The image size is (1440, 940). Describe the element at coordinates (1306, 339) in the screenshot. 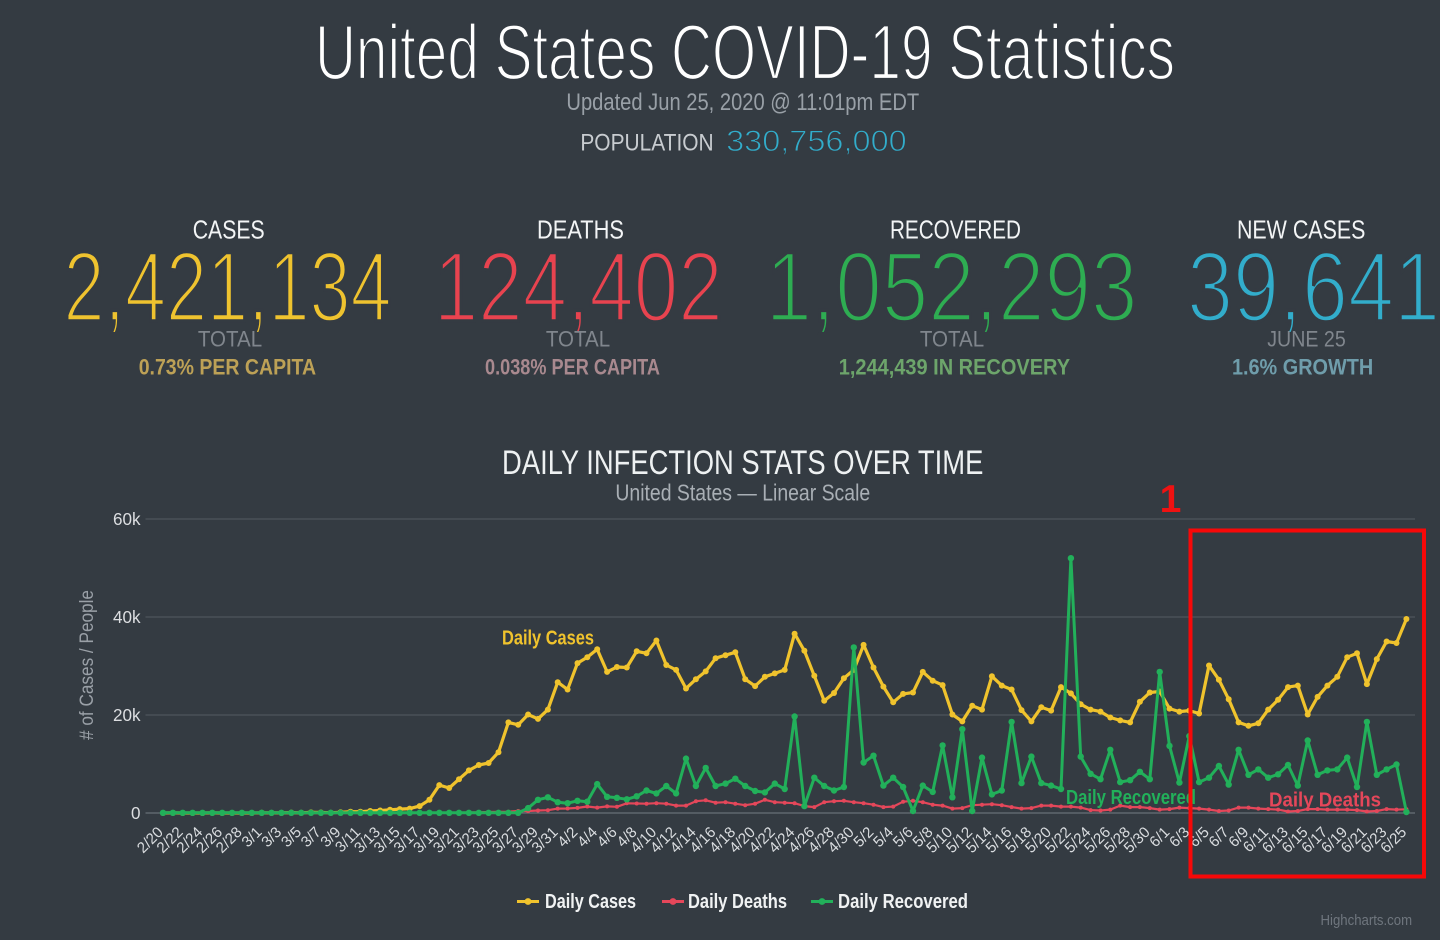

I see `svg-text: JUNE 25` at that location.